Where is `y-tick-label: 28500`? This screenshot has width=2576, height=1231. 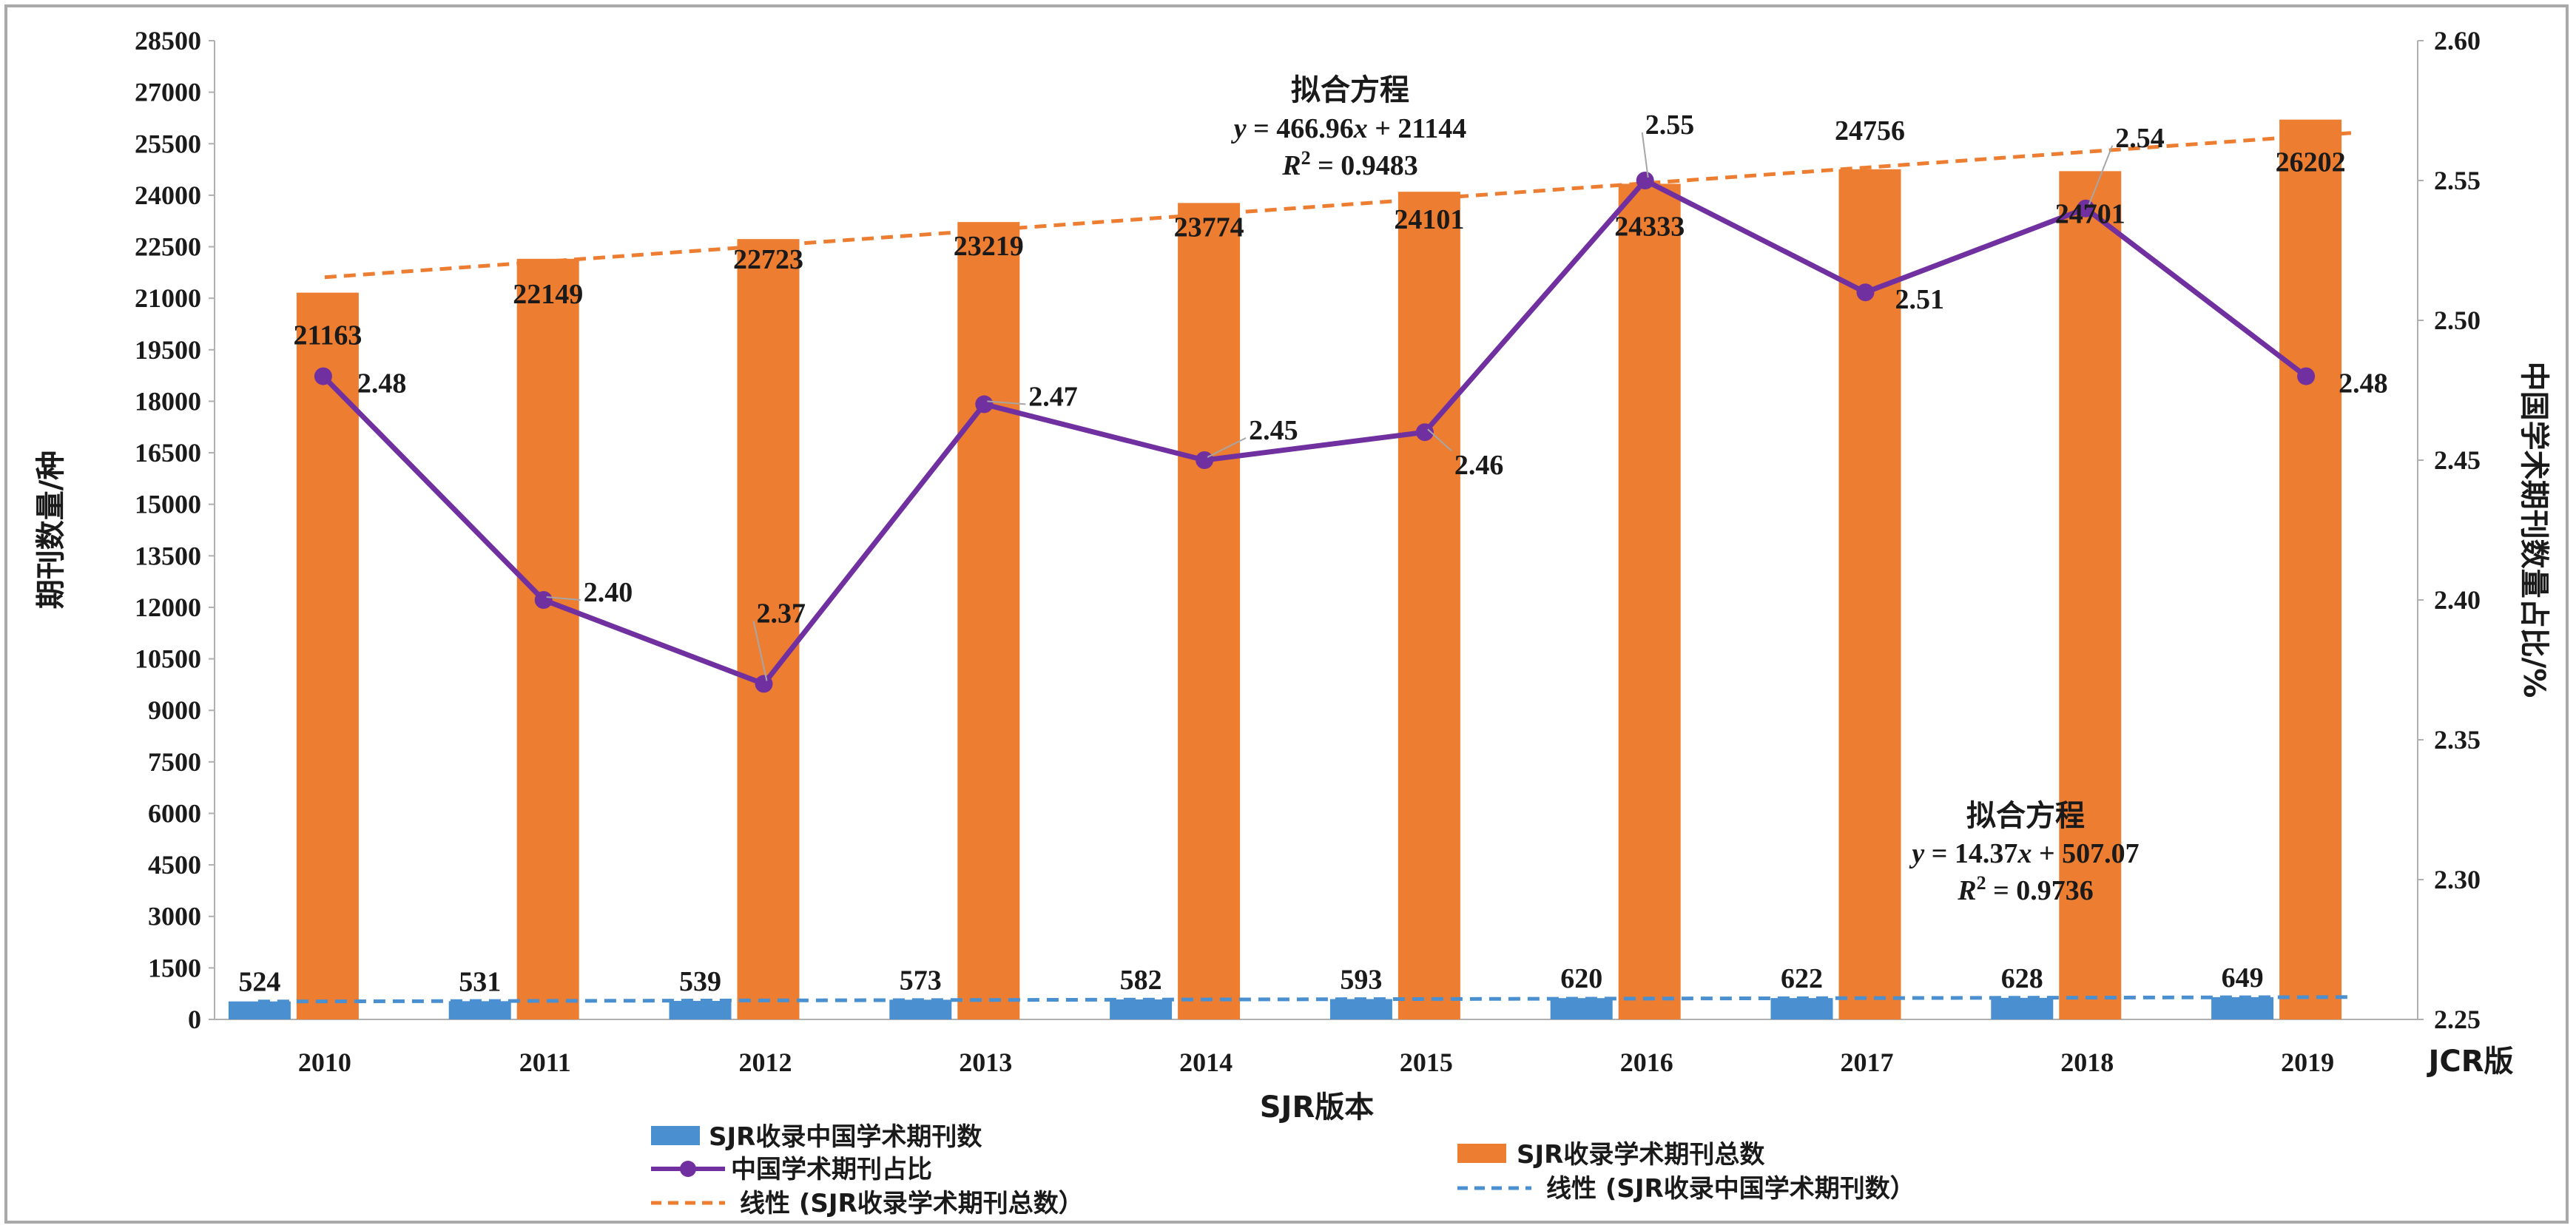
y-tick-label: 28500 is located at coordinates (168, 40).